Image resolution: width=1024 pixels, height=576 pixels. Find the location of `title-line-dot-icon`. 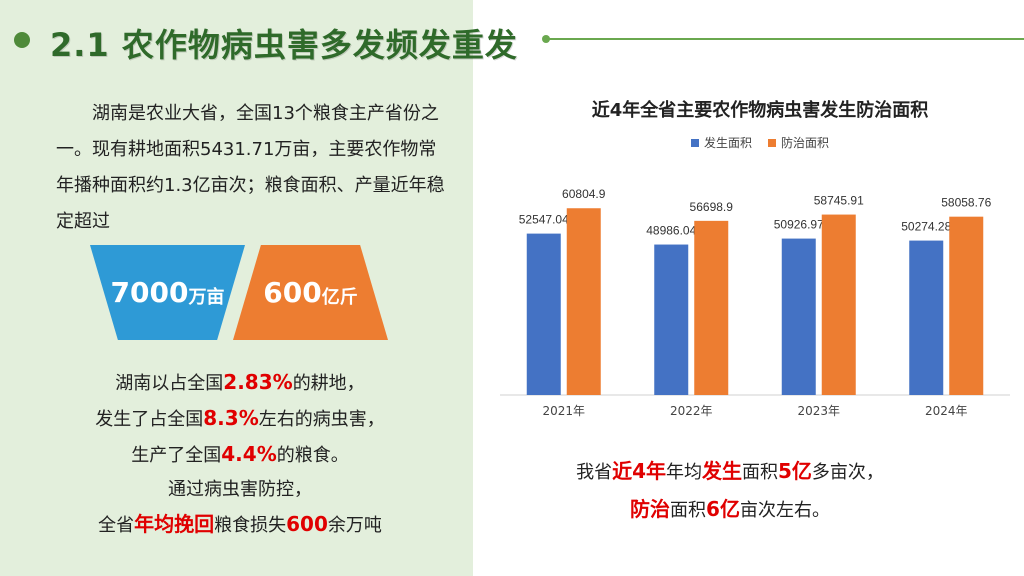

title-line-dot-icon is located at coordinates (546, 39).